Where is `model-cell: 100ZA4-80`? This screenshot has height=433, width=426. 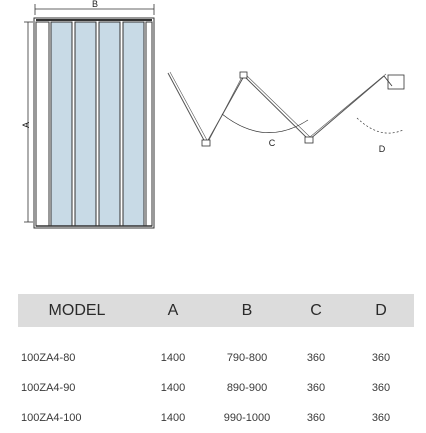 model-cell: 100ZA4-80 is located at coordinates (48, 358).